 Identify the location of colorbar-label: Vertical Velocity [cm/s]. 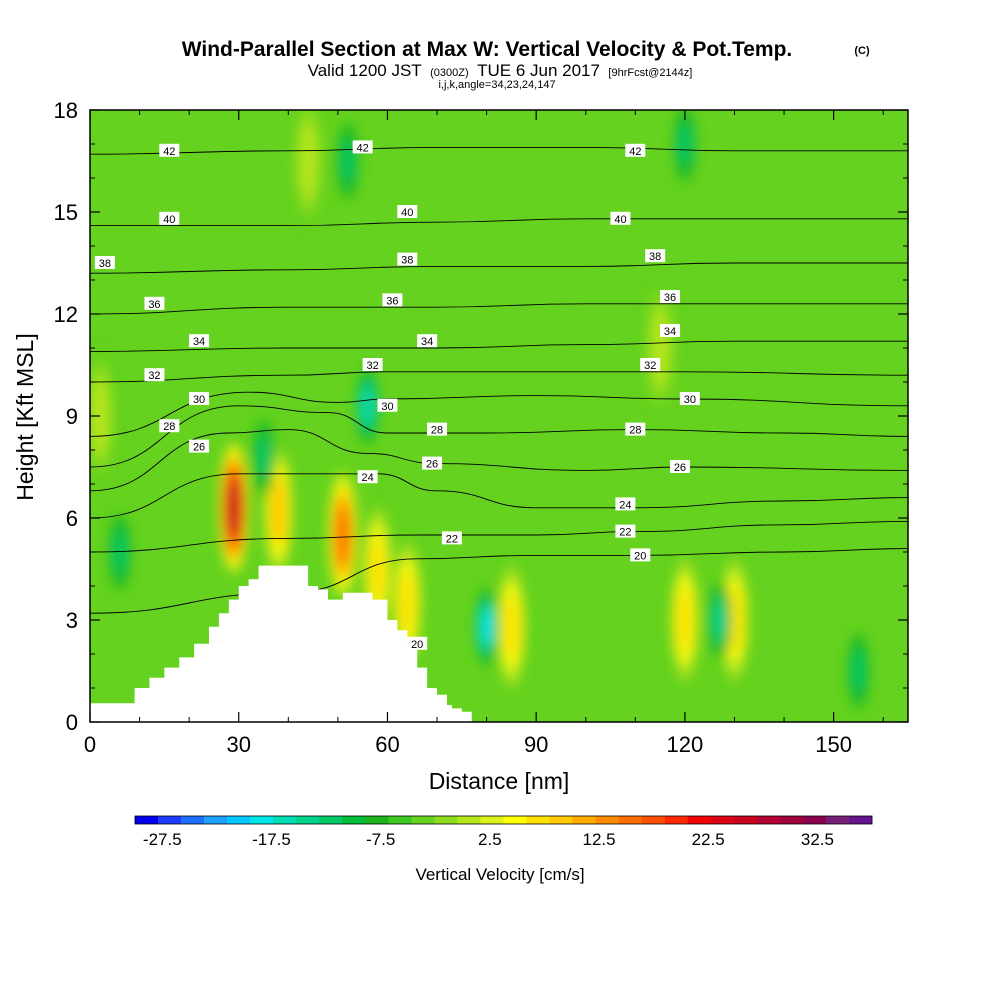
(499, 874).